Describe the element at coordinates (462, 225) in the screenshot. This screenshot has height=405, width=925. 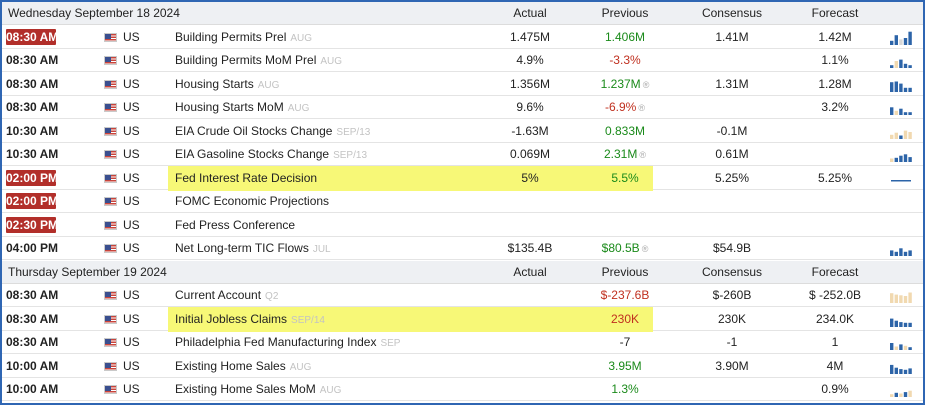
I see `calendar-row: 02:30 PM US Fed Press Conference` at that location.